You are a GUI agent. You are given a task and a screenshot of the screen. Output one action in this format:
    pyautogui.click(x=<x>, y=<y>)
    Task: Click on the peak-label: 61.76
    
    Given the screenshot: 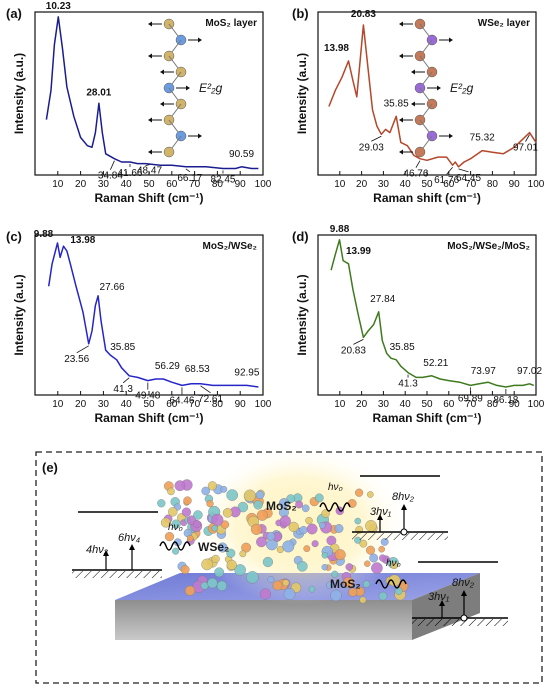 What is the action you would take?
    pyautogui.click(x=446, y=180)
    